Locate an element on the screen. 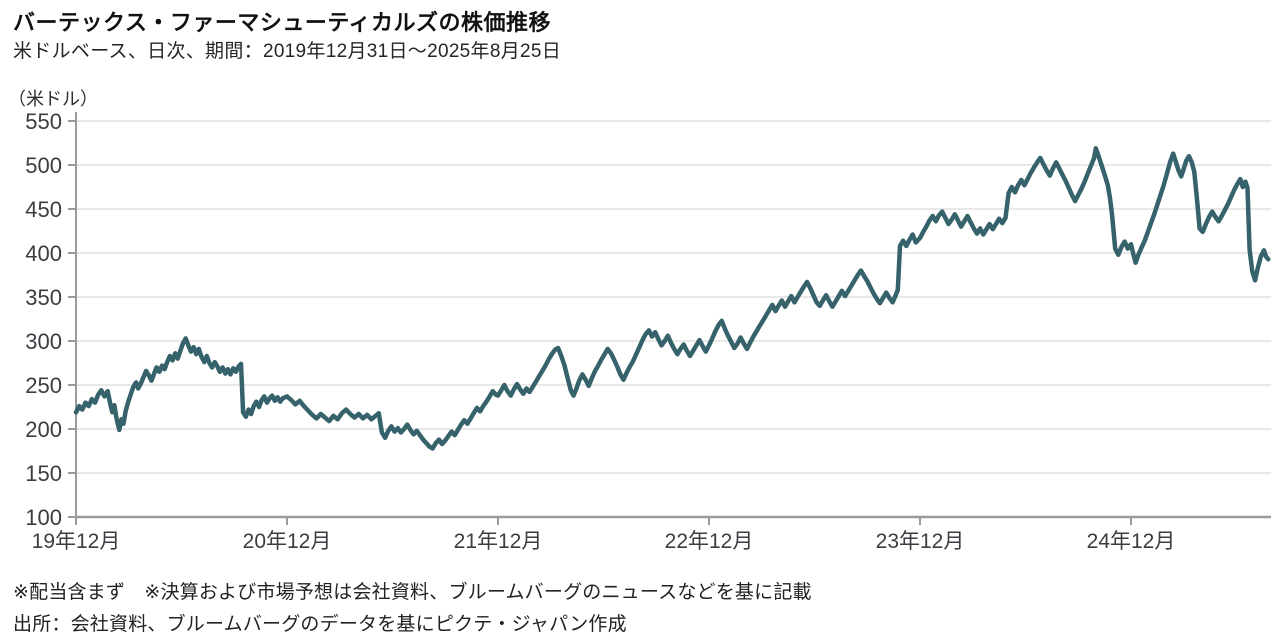  y-tick-label: 550 is located at coordinates (43, 121).